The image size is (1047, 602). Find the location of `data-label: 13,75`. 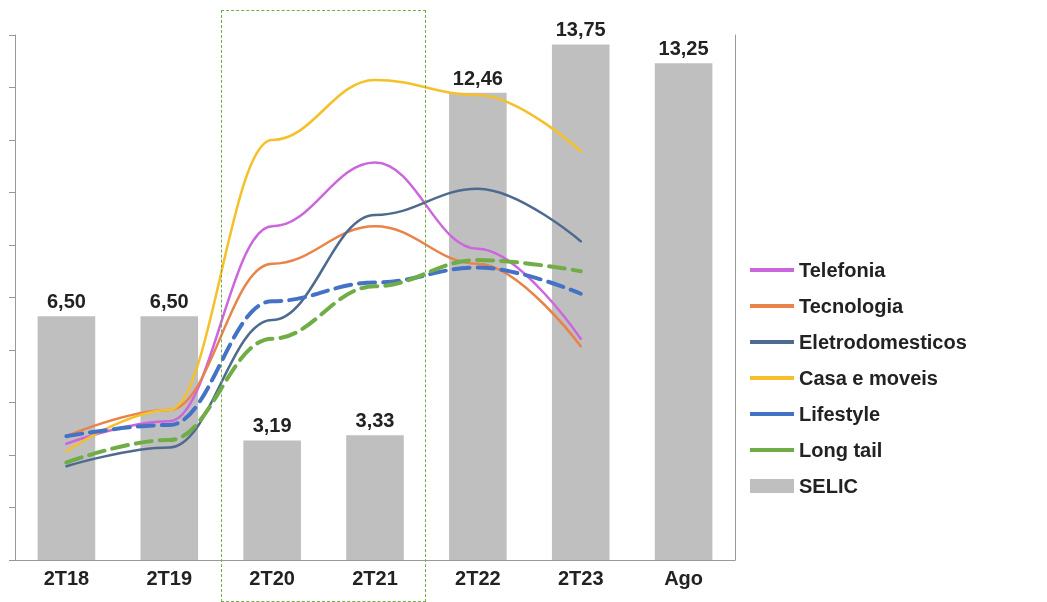

data-label: 13,75 is located at coordinates (580, 29).